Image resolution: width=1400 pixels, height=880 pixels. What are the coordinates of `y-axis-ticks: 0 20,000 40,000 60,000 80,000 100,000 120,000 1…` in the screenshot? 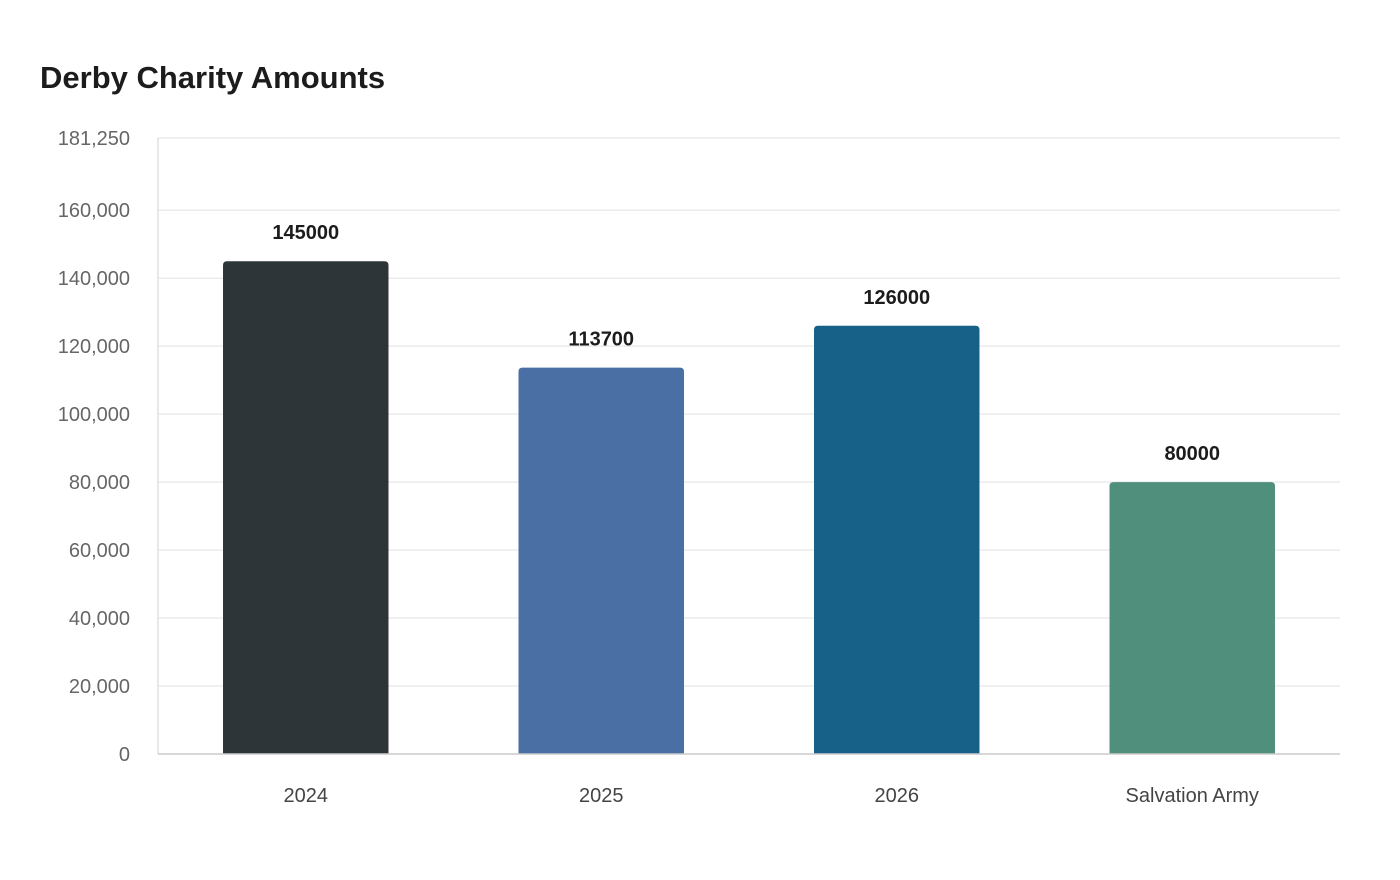 It's located at (94, 447).